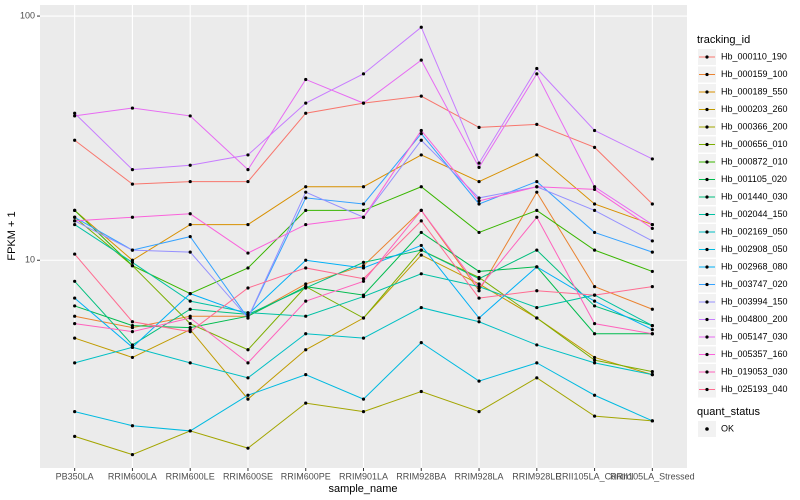  What do you see at coordinates (754, 161) in the screenshot?
I see `legend-label: Hb_000872_010` at bounding box center [754, 161].